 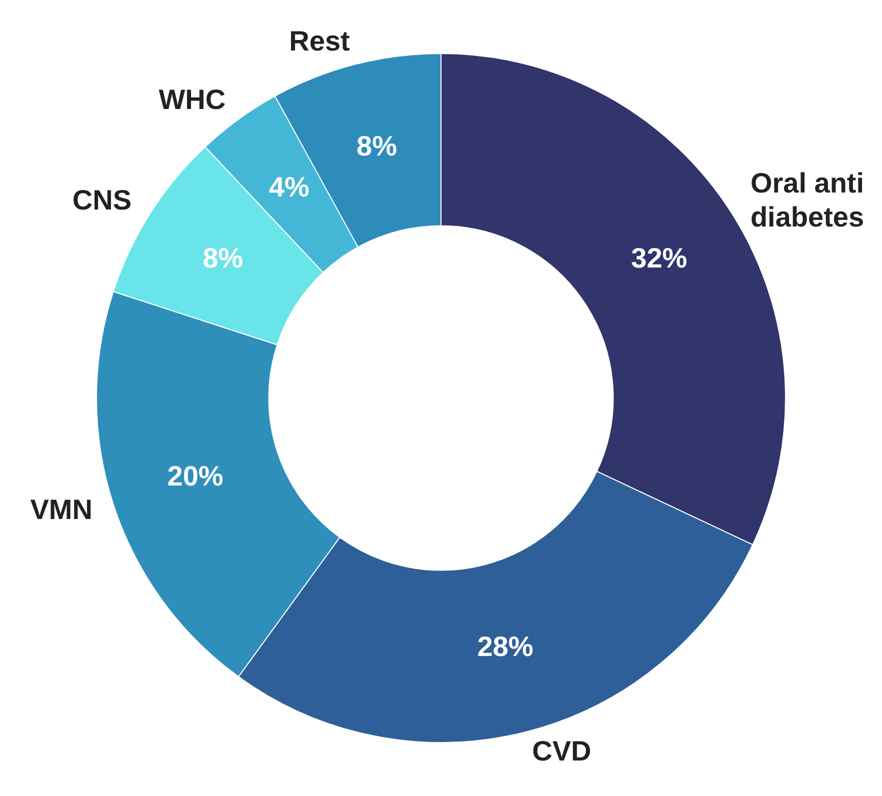 I want to click on slice-label: Rest, so click(x=319, y=41).